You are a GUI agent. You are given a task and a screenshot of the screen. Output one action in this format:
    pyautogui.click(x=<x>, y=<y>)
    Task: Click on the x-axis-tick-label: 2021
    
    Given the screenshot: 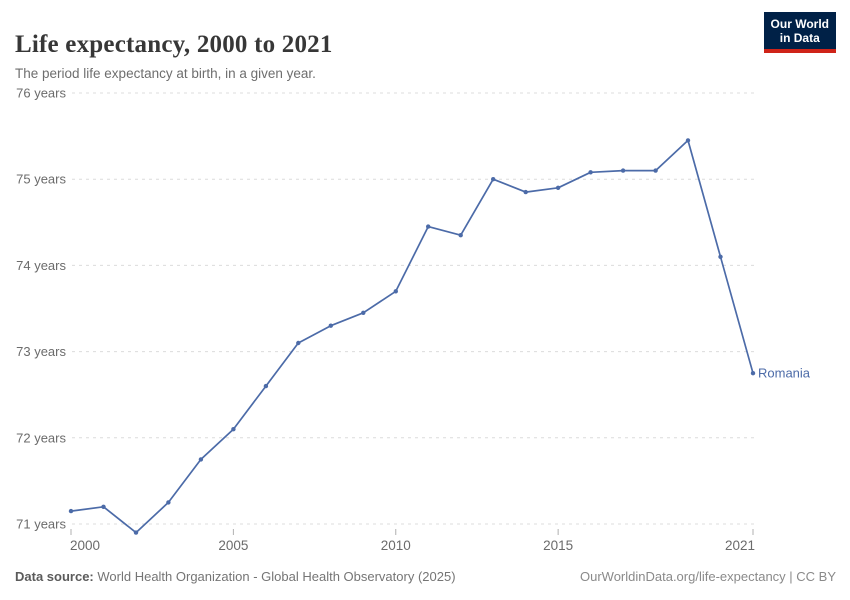 What is the action you would take?
    pyautogui.click(x=740, y=545)
    